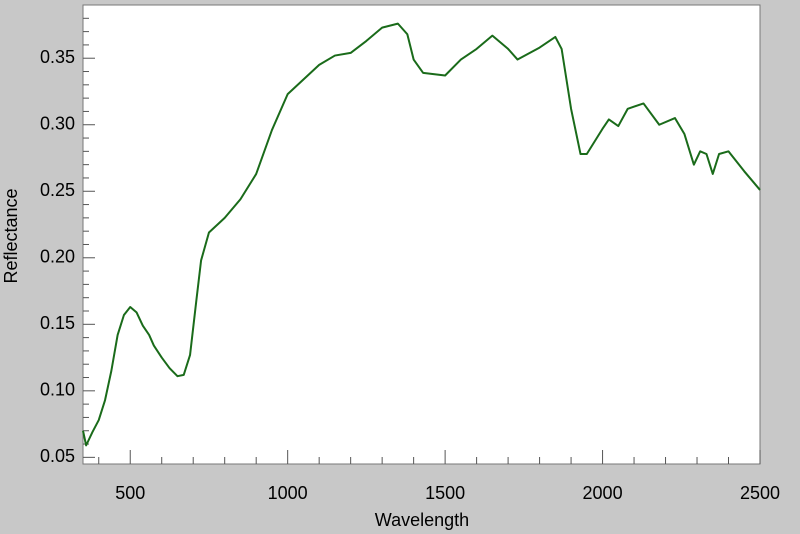 The image size is (800, 534). I want to click on x-axis-title: Wavelength, so click(422, 520).